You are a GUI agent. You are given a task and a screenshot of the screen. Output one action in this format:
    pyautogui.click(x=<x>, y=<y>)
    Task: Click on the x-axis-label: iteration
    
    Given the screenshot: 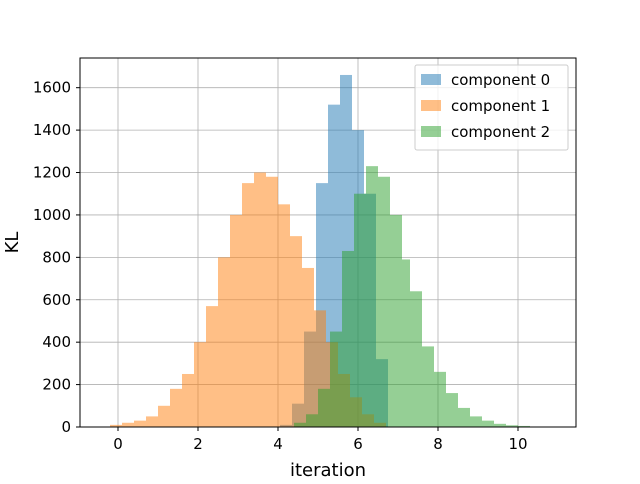 What is the action you would take?
    pyautogui.click(x=328, y=470)
    